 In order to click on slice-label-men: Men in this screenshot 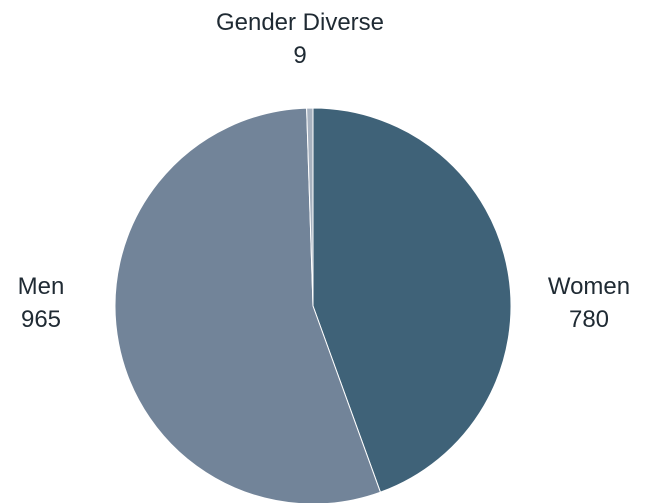, I will do `click(41, 286)`.